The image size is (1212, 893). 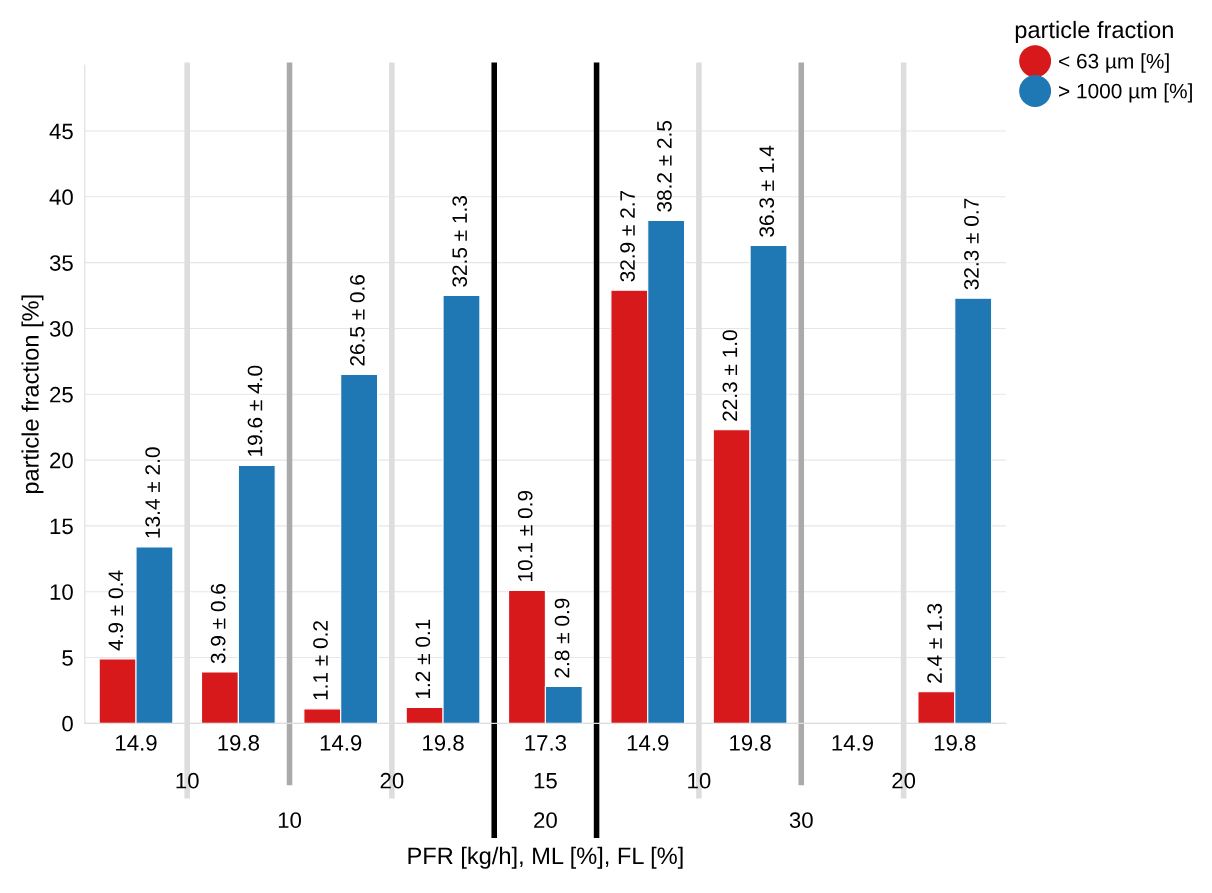 What do you see at coordinates (218, 624) in the screenshot?
I see `data-label: 3.9 ± 0.6` at bounding box center [218, 624].